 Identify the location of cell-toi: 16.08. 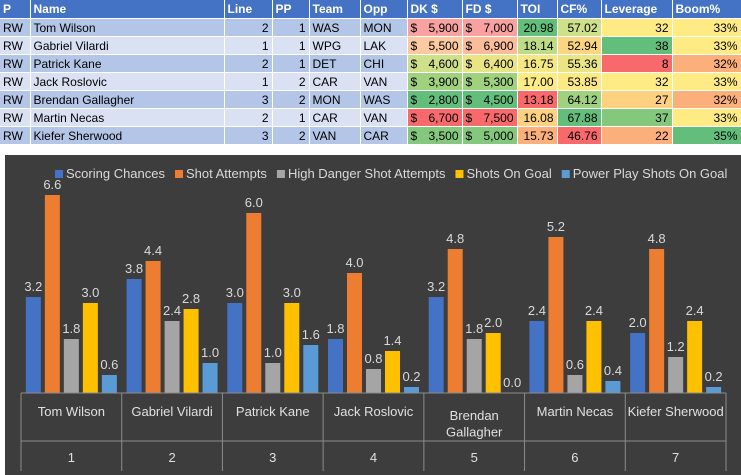
(537, 117).